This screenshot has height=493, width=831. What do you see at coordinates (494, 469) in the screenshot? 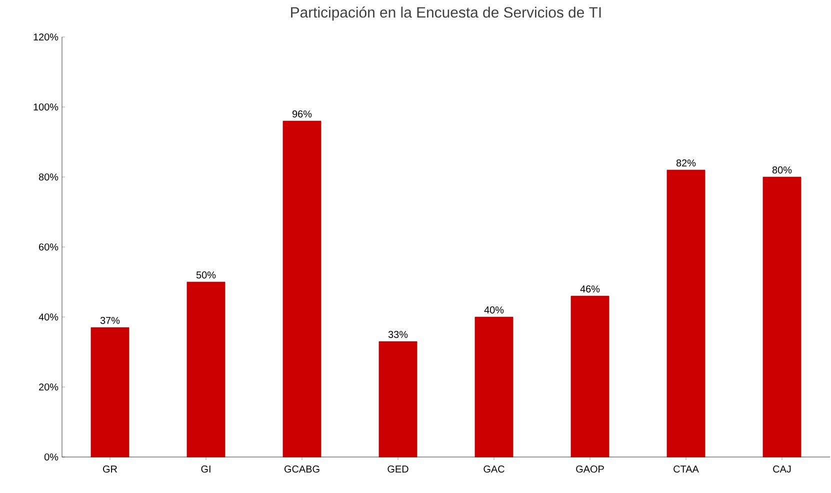
I see `x-tick-label: GAC` at bounding box center [494, 469].